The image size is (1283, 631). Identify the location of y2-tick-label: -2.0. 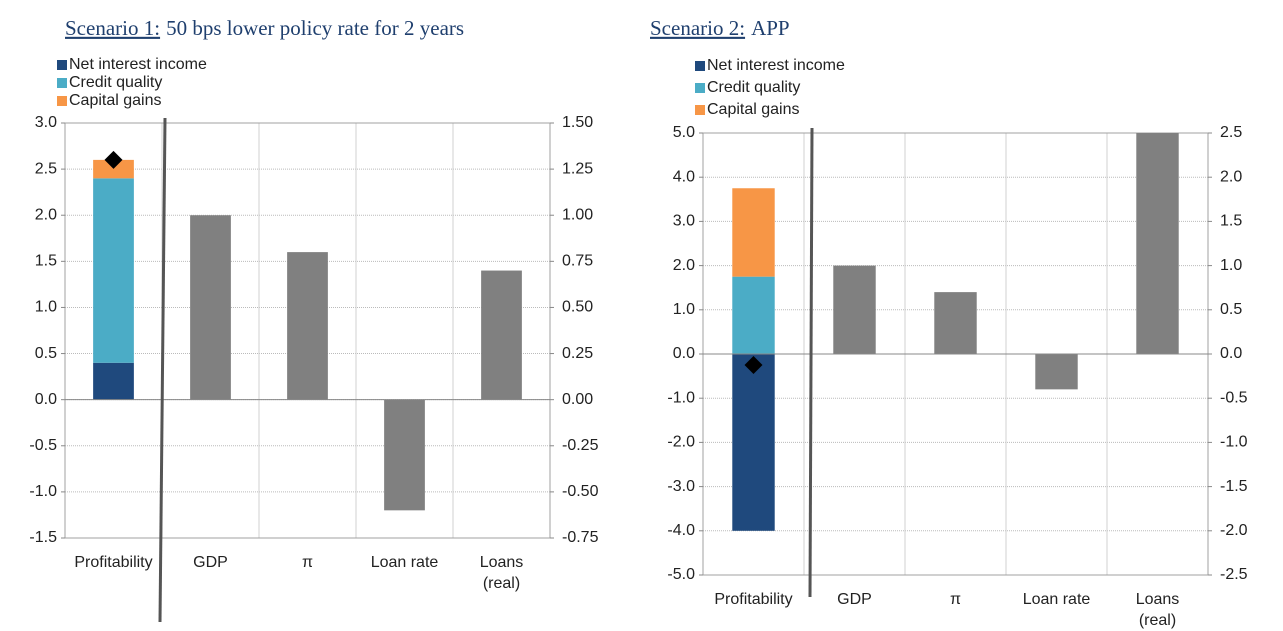
(1234, 530).